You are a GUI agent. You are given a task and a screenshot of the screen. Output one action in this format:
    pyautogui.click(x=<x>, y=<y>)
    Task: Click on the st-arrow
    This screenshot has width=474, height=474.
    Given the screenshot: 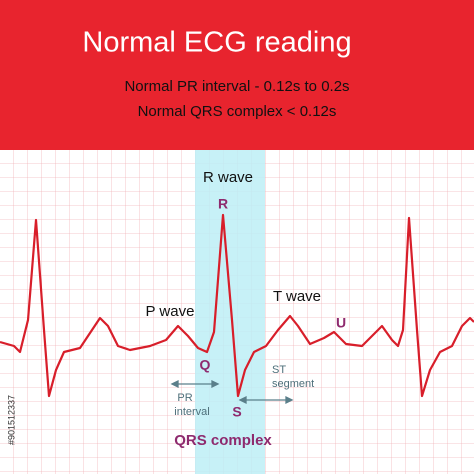 What is the action you would take?
    pyautogui.click(x=266, y=400)
    